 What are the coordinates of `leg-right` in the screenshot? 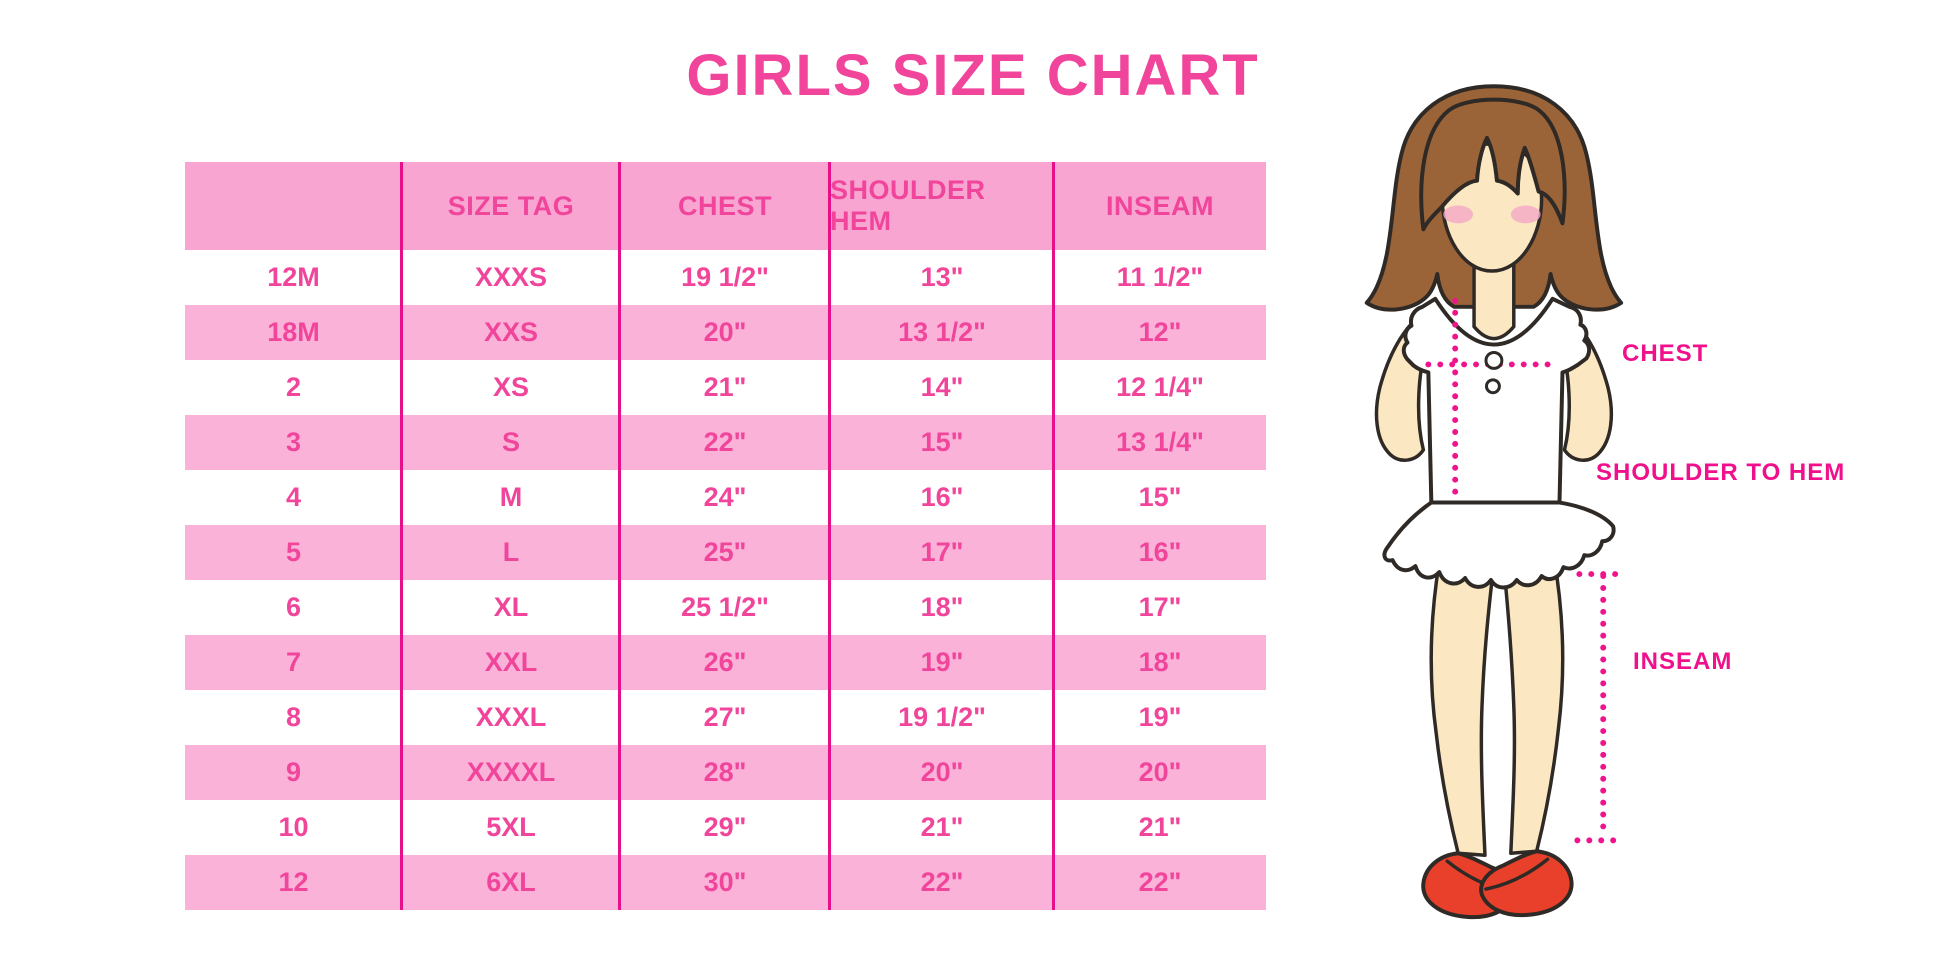 It's located at (1533, 704).